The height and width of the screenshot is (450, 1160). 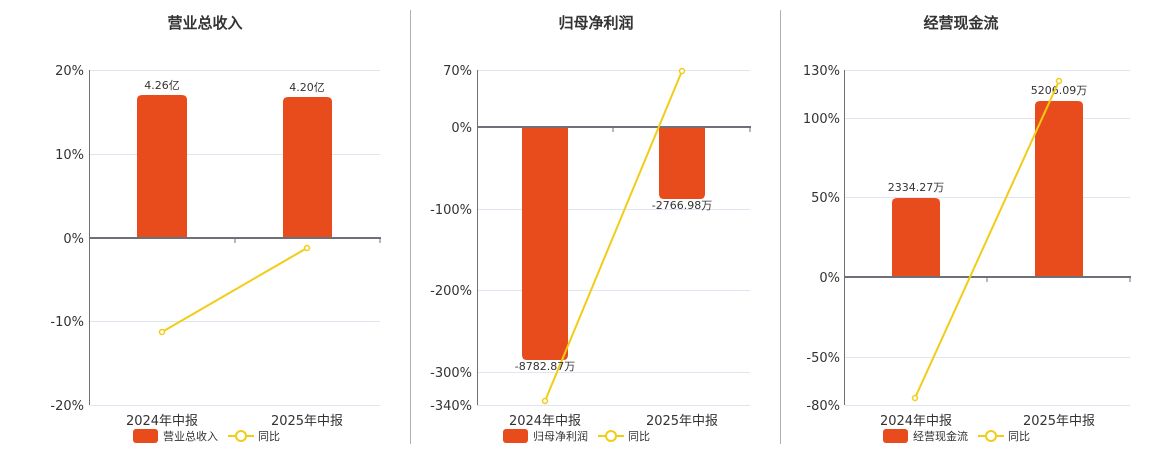 What do you see at coordinates (307, 87) in the screenshot?
I see `bar-data-label: 4.20亿` at bounding box center [307, 87].